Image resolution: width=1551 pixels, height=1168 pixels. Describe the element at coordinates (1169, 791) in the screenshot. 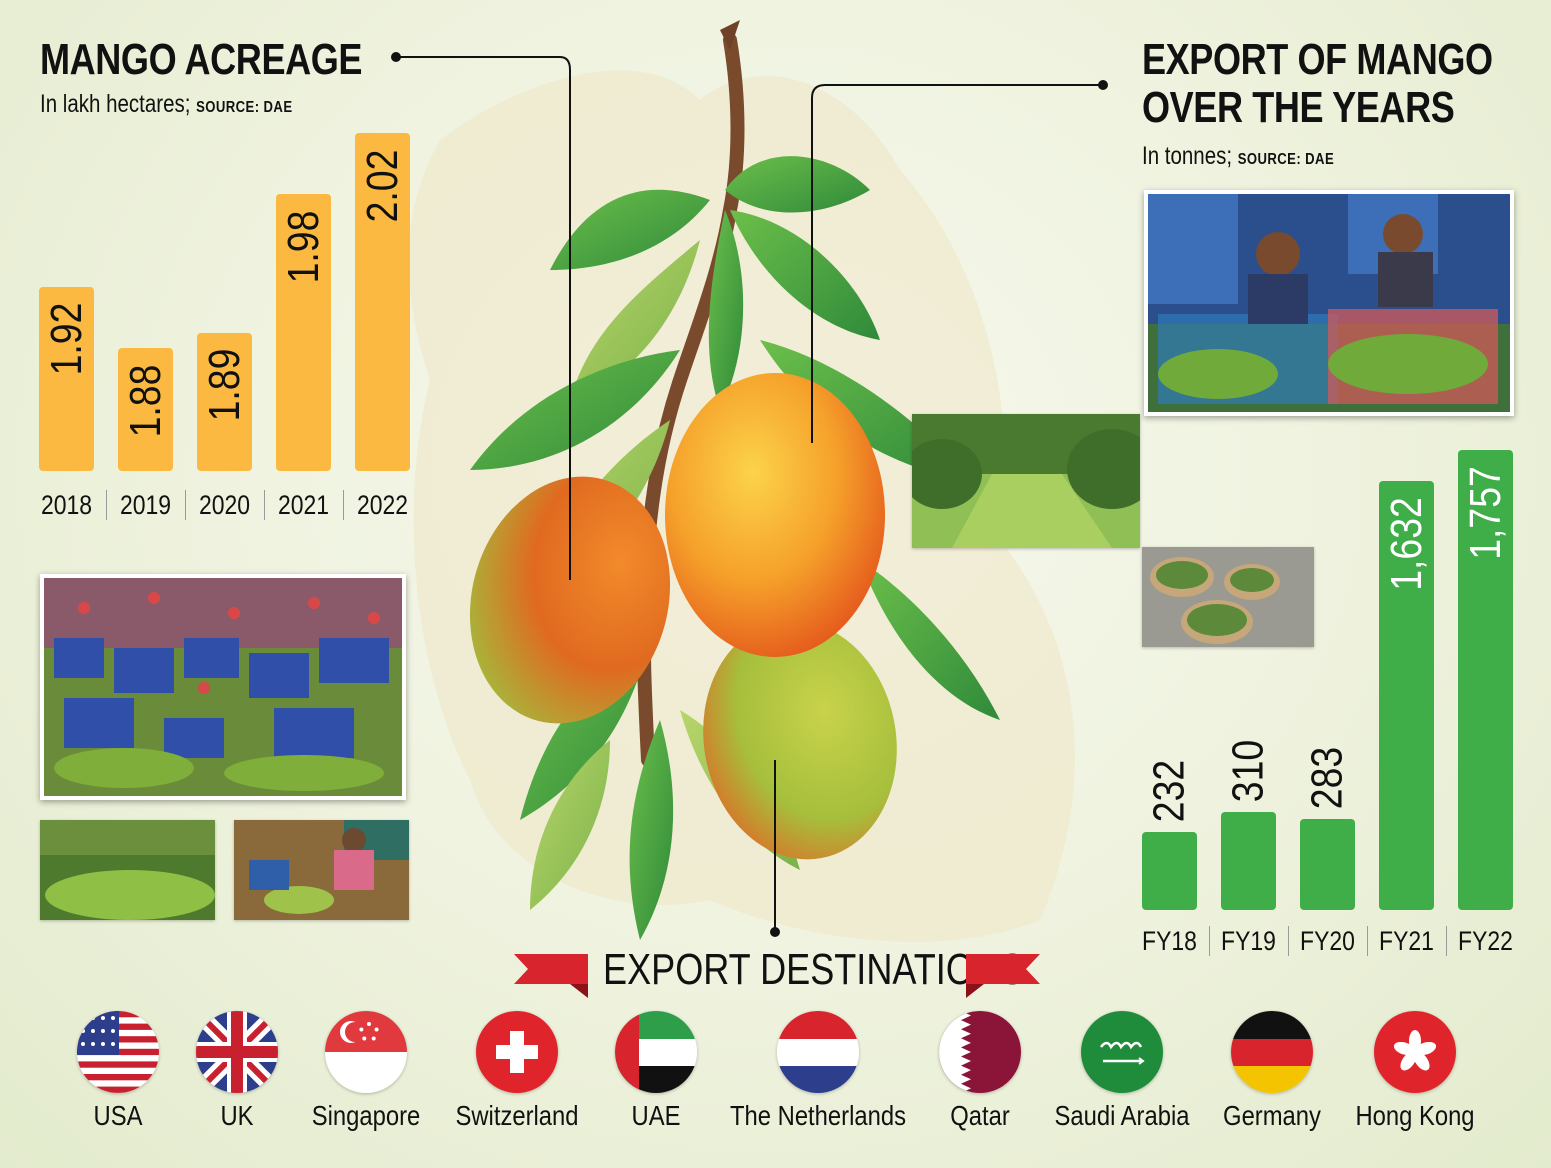

I see `export-value-label: 232` at that location.